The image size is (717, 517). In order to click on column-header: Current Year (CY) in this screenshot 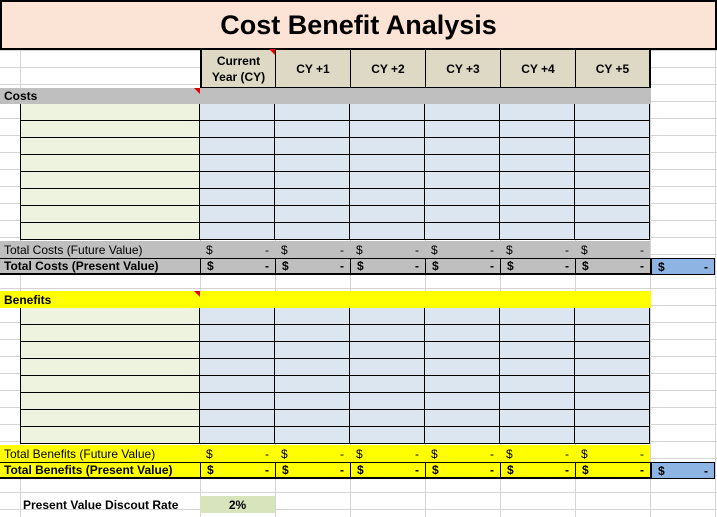, I will do `click(238, 68)`.